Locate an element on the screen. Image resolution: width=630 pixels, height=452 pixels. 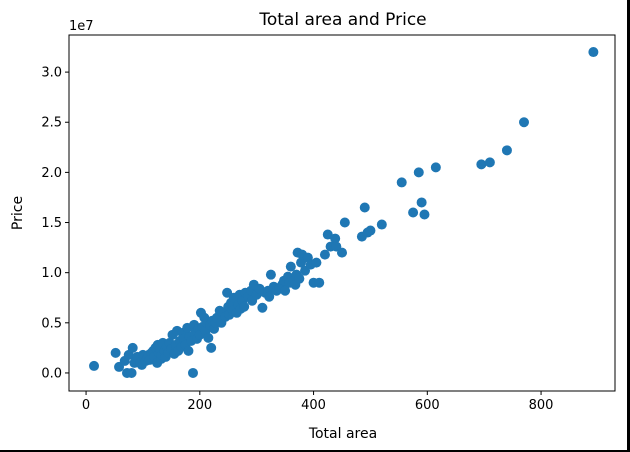
y-tick-label: 0.0 is located at coordinates (51, 373).